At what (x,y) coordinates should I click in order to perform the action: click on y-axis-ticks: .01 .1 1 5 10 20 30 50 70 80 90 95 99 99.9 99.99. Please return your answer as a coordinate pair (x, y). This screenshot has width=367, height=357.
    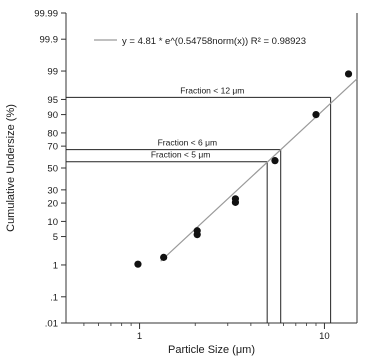
    Looking at the image, I should click on (50, 169).